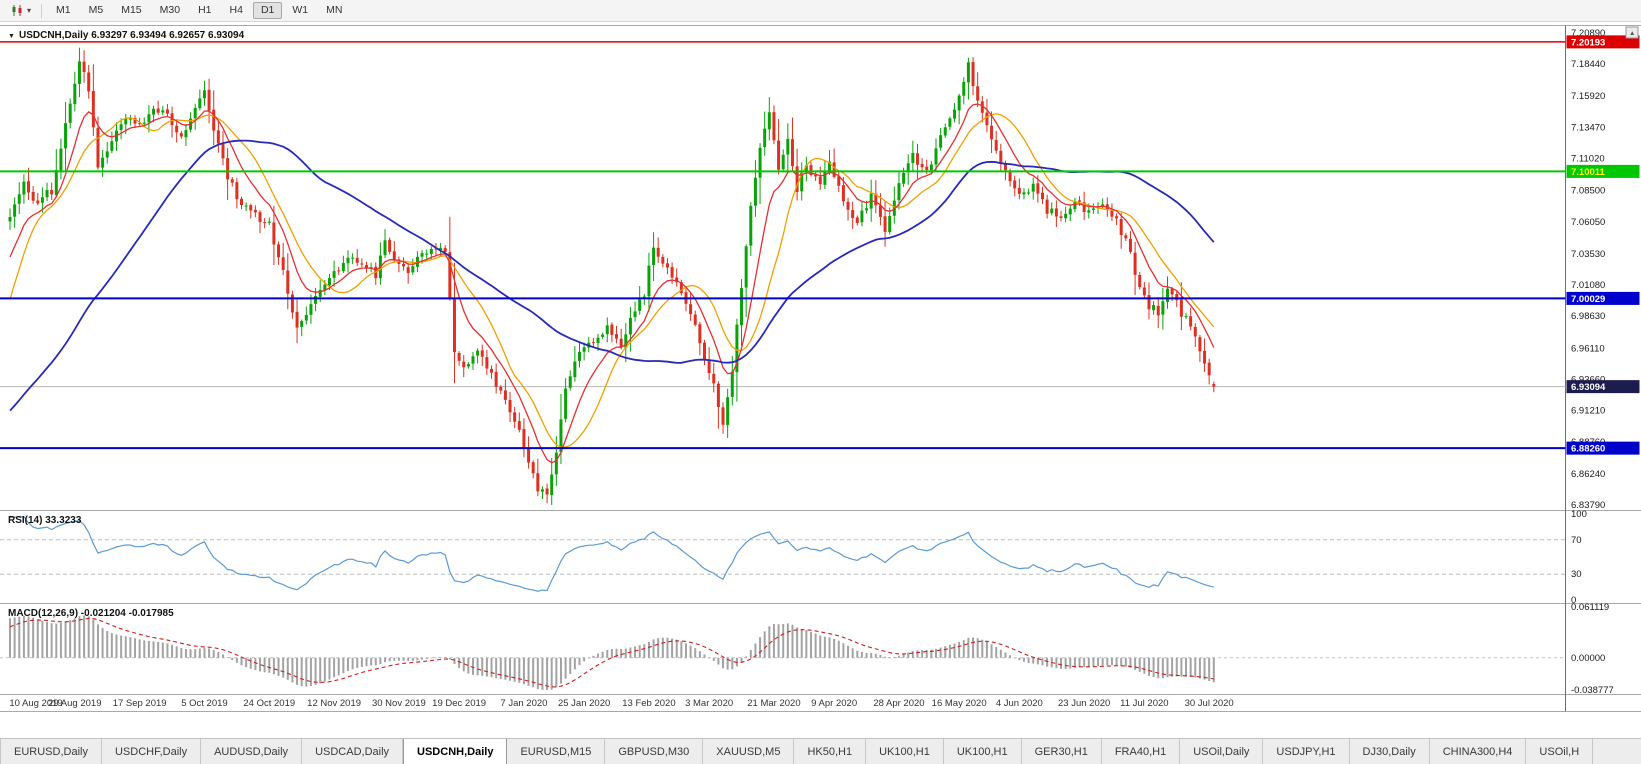 This screenshot has width=1641, height=764. Describe the element at coordinates (1588, 299) in the screenshot. I see `price-tag-label: 7.00029` at that location.